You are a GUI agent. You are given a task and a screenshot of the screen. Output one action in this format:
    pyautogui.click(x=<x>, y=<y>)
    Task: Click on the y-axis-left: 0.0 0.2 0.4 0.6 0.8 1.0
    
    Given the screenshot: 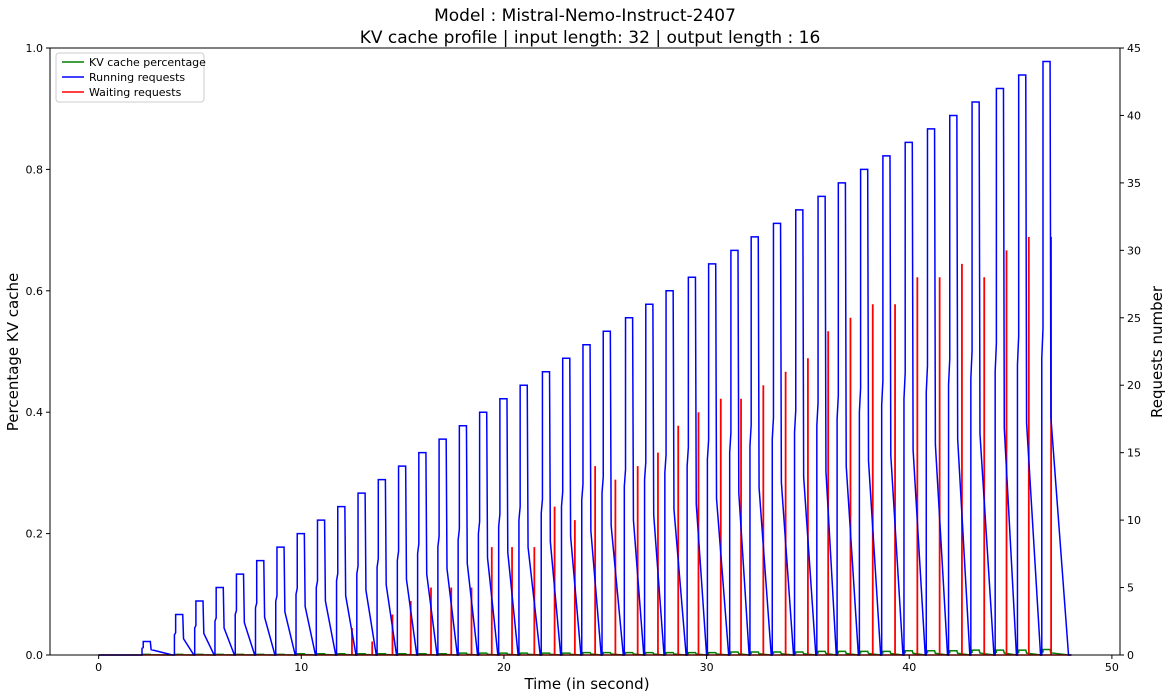 What is the action you would take?
    pyautogui.click(x=38, y=352)
    